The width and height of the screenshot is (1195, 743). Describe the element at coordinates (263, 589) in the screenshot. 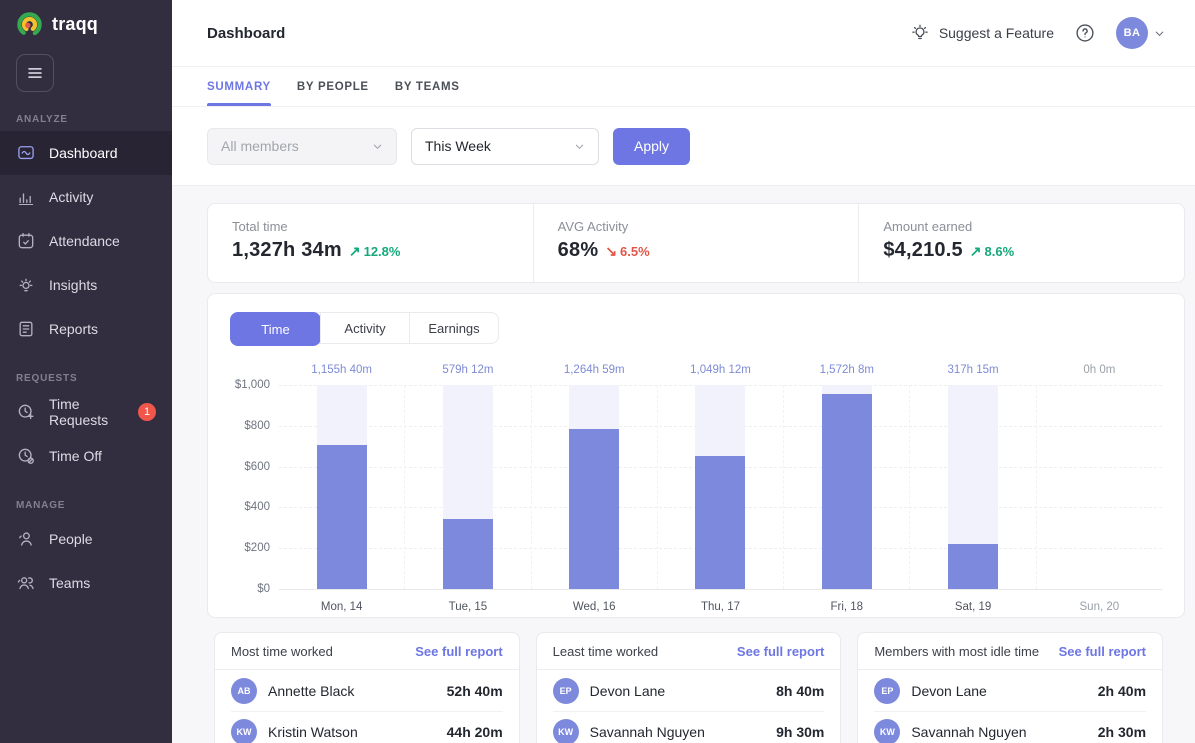

I see `y-axis-tick: $0` at that location.